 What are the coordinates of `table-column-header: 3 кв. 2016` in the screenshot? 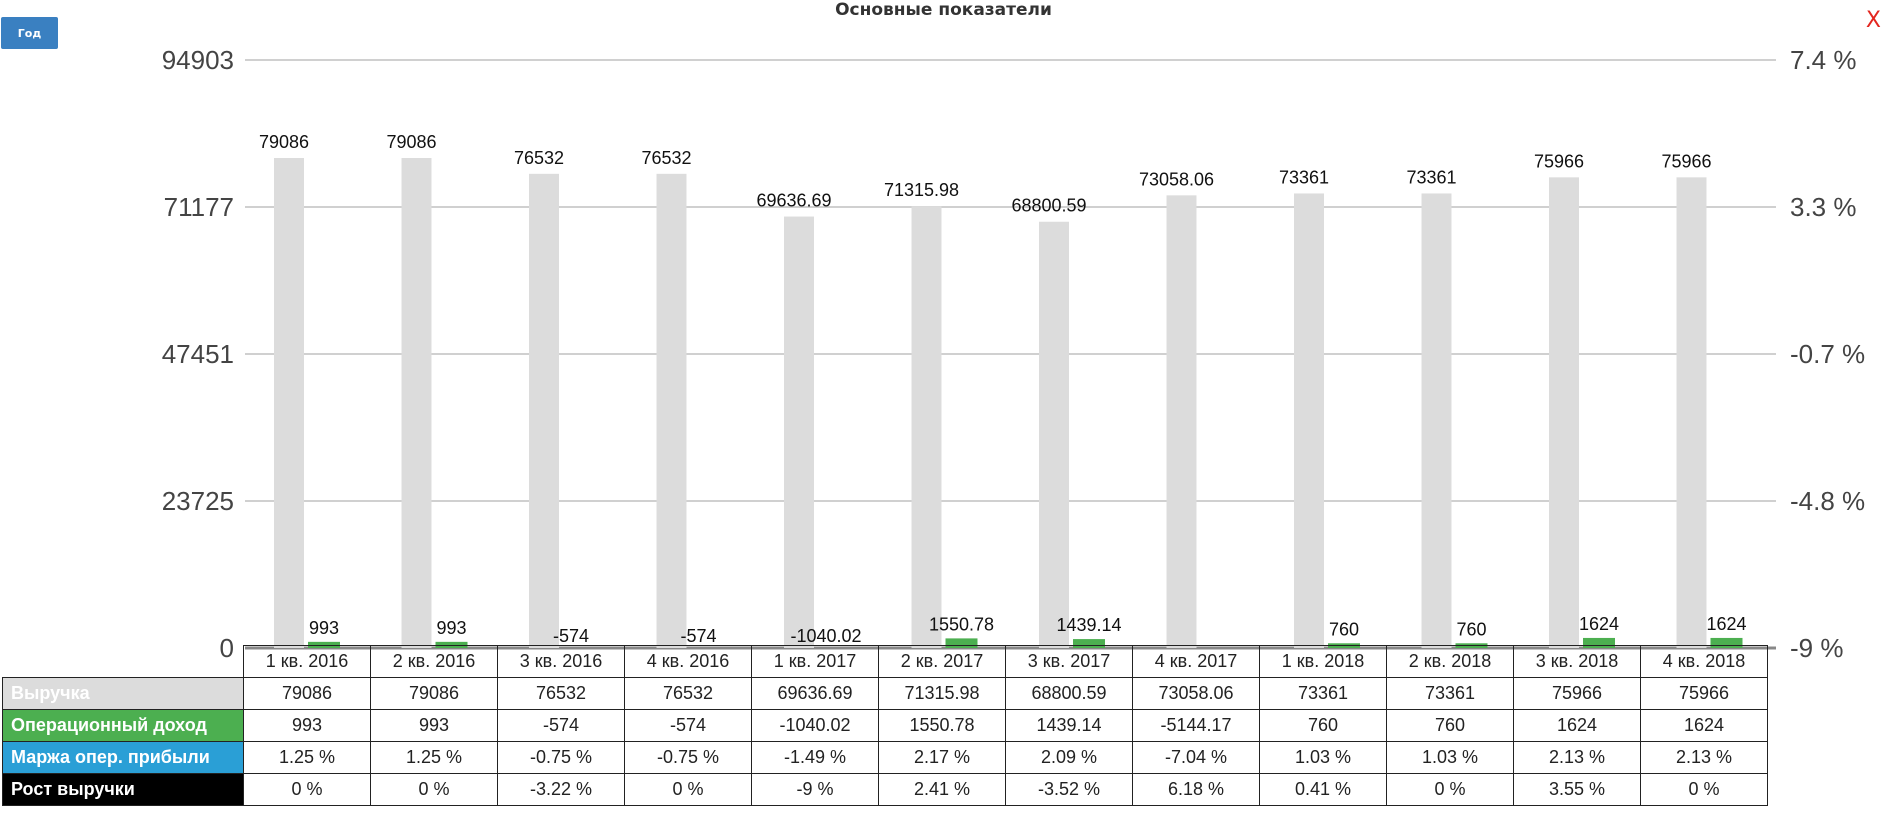 It's located at (561, 661).